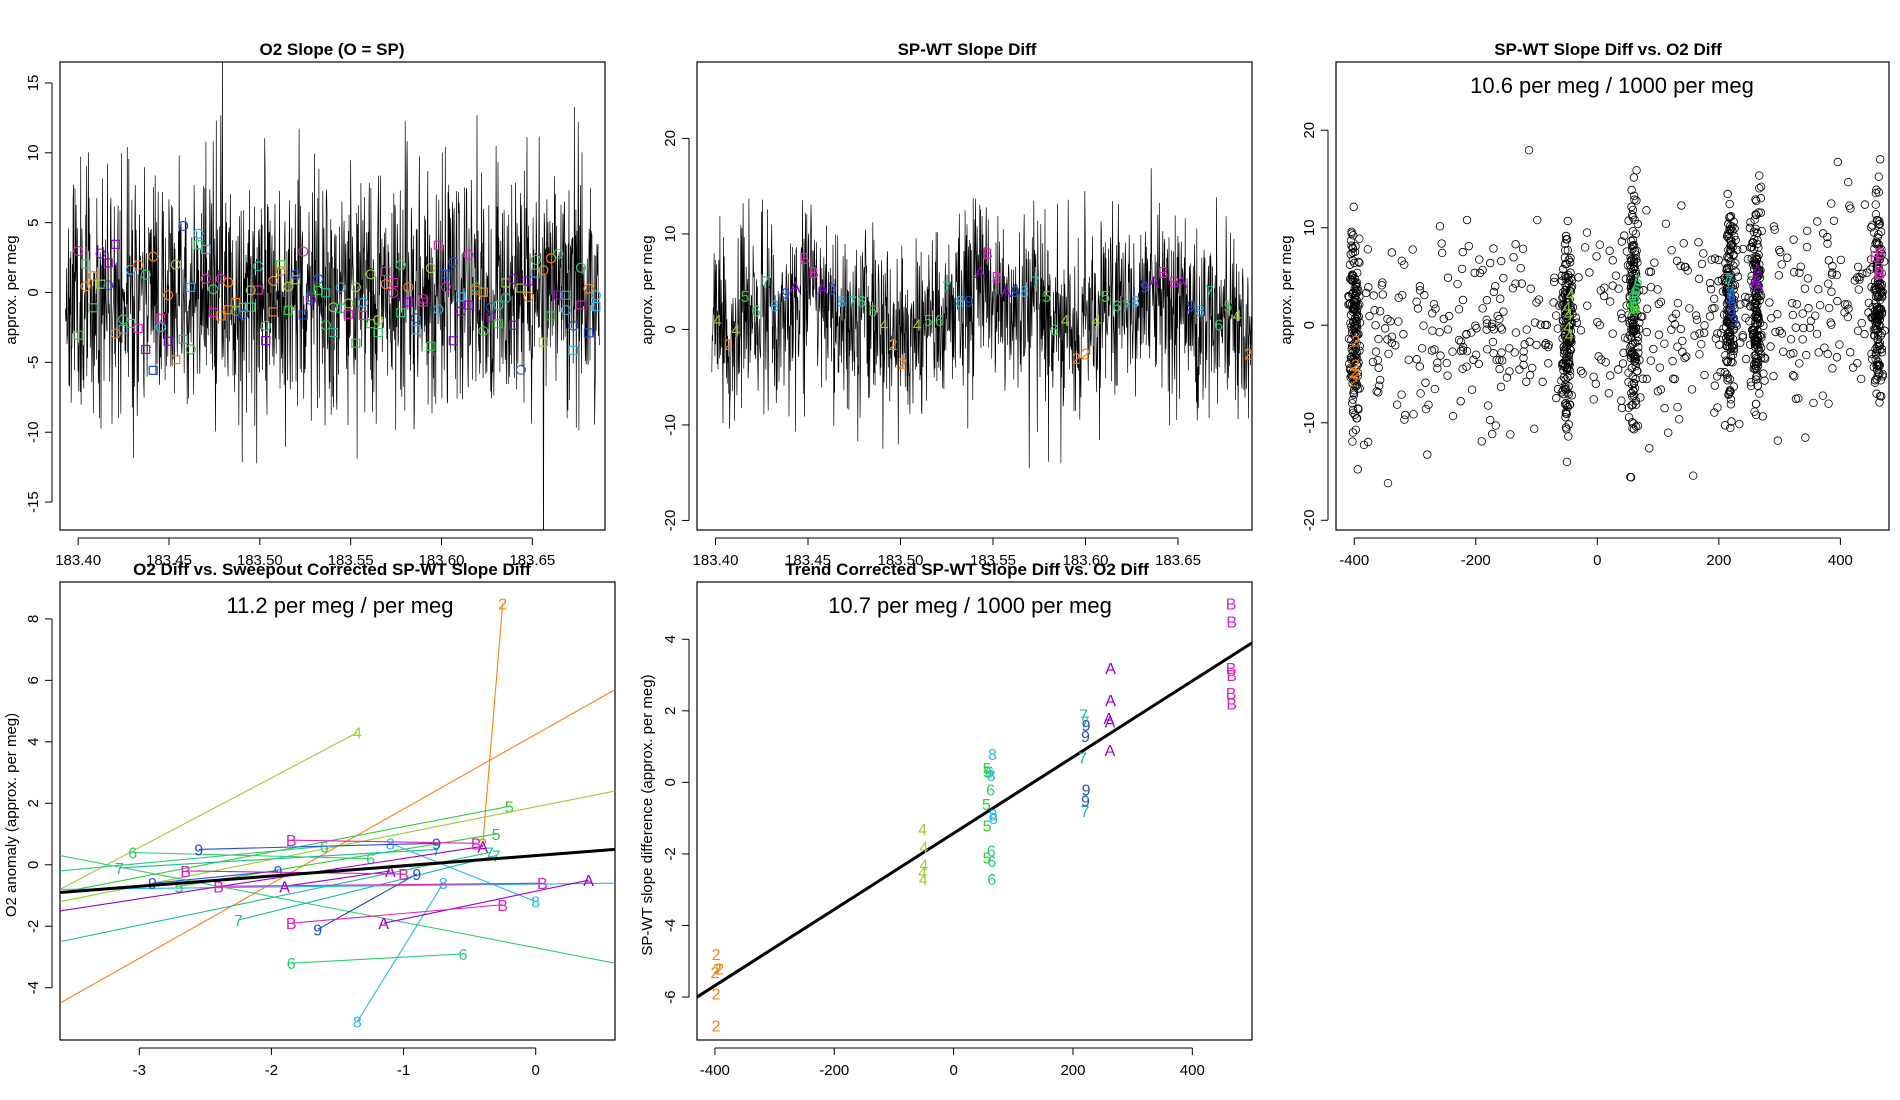 The image size is (1900, 1100). What do you see at coordinates (670, 425) in the screenshot?
I see `p2-y-tick-label: -10` at bounding box center [670, 425].